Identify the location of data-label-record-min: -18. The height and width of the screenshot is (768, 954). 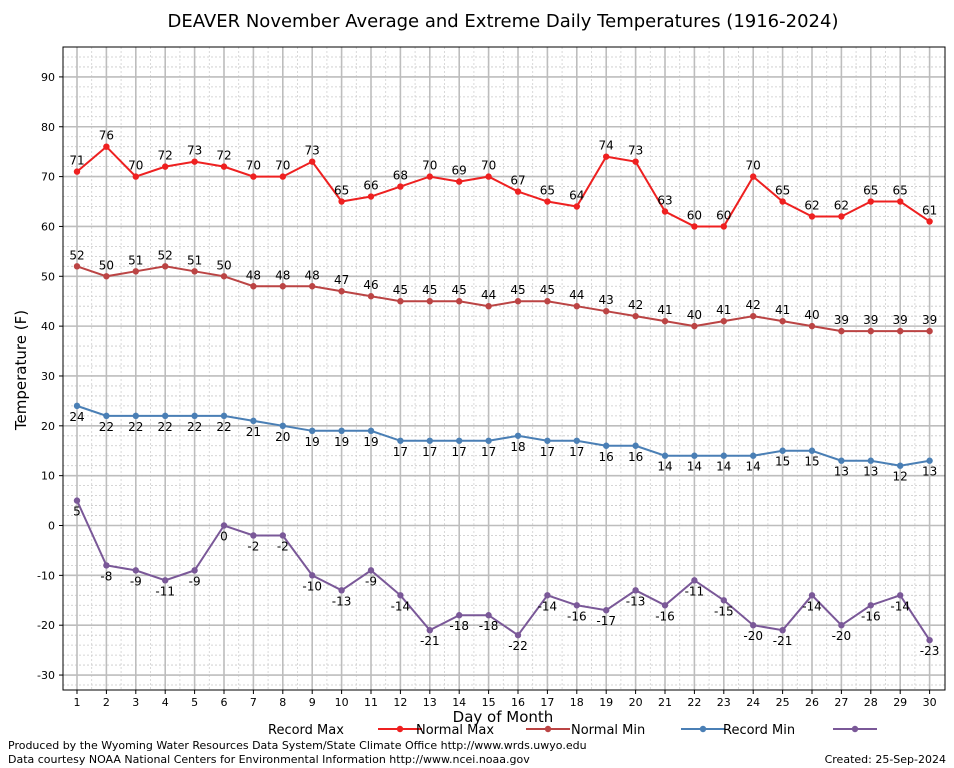
(459, 626).